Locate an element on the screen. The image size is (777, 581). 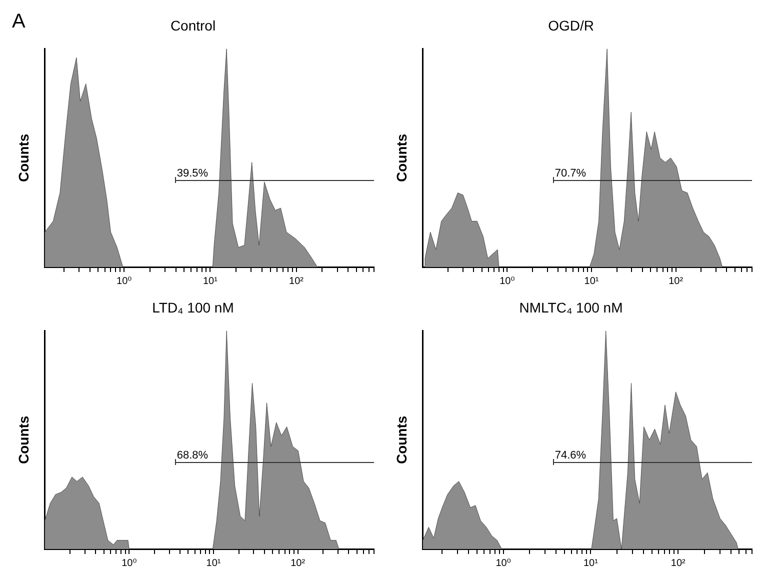
annotation: 39.5% is located at coordinates (192, 173).